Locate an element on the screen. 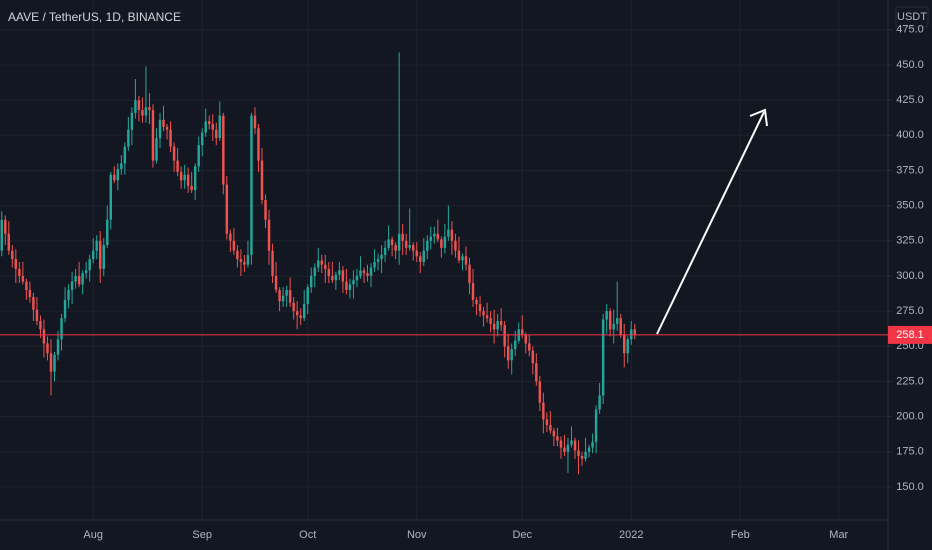 Image resolution: width=932 pixels, height=550 pixels. x-tick-label: Oct is located at coordinates (307, 535).